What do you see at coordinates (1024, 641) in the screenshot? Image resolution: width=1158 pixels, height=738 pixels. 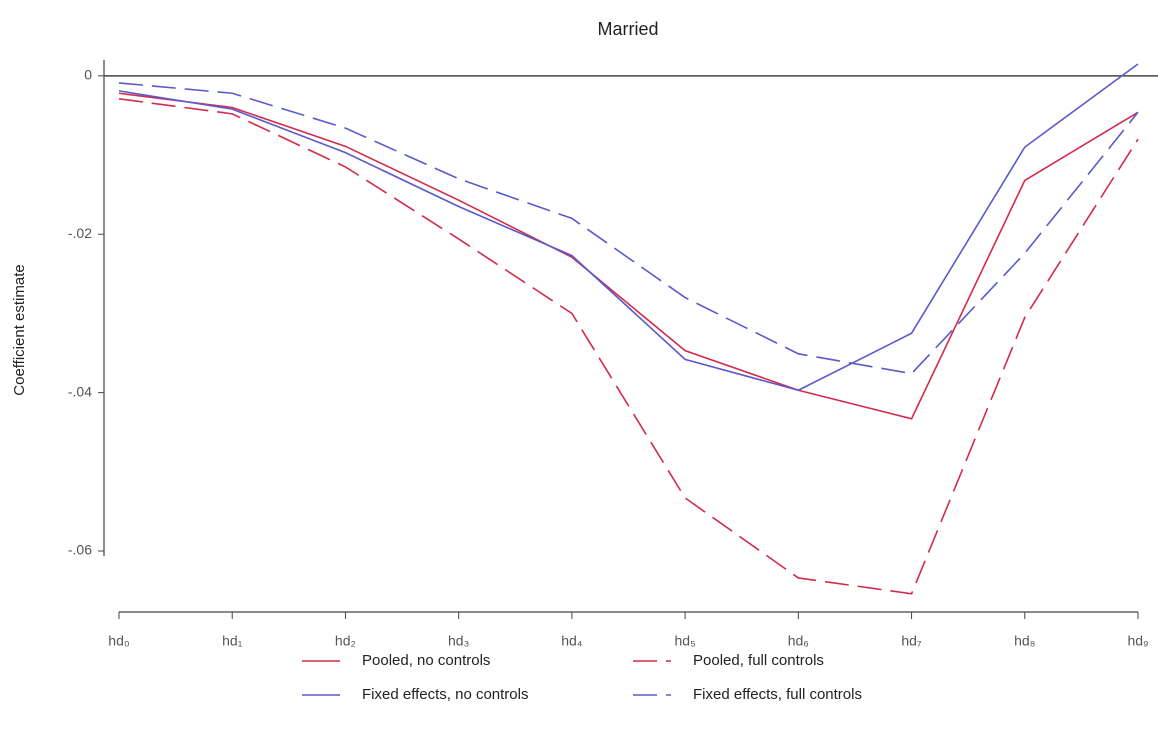 I see `x-tick-label: hd₈` at bounding box center [1024, 641].